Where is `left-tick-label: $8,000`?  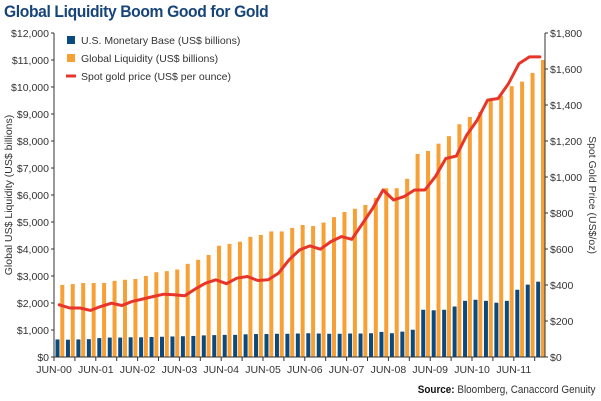
left-tick-label: $8,000 is located at coordinates (33, 142).